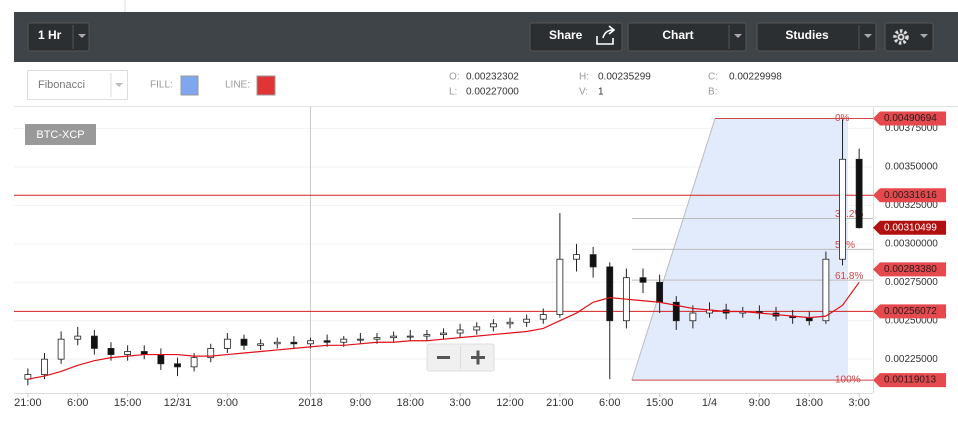 The image size is (958, 426). What do you see at coordinates (911, 205) in the screenshot?
I see `y-tick-label: 0.00325000` at bounding box center [911, 205].